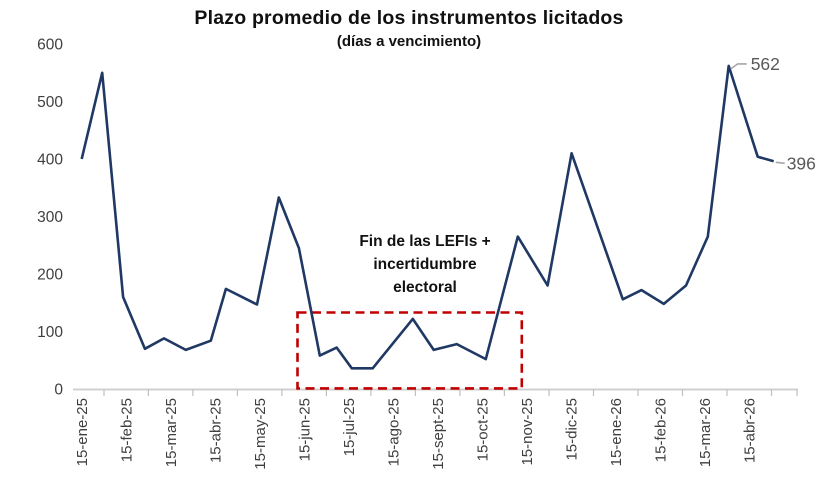  Describe the element at coordinates (409, 41) in the screenshot. I see `chart-subtitle: (días a vencimiento)` at that location.